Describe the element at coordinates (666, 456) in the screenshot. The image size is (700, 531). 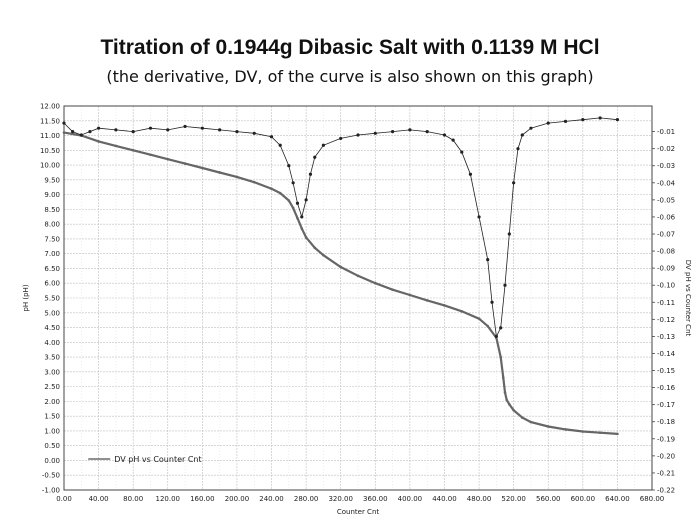
I see `y2-tick-label: -0.20` at that location.